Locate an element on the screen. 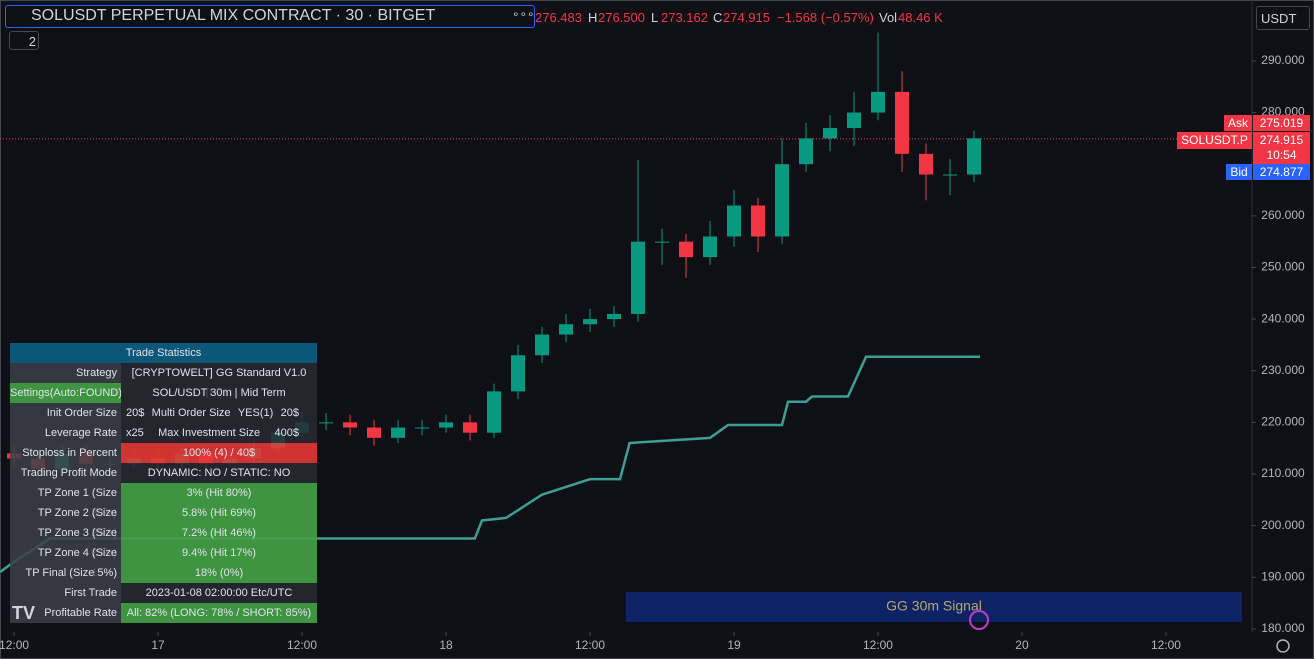  cell-text: 7.2% (Hit 46%) is located at coordinates (219, 533).